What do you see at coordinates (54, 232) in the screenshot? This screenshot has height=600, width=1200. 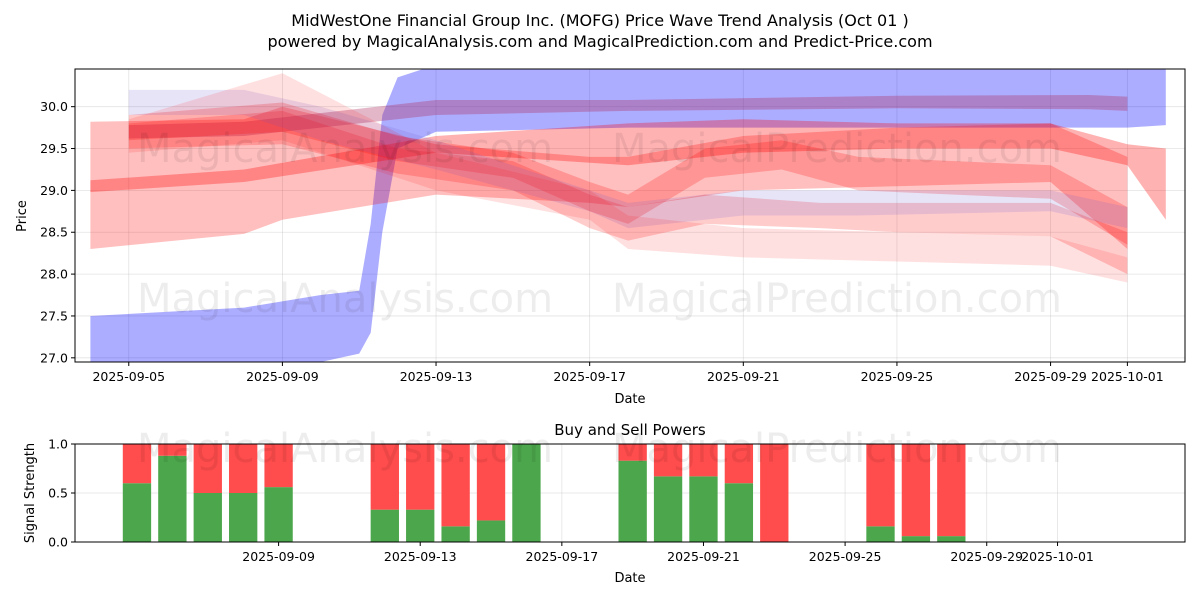 I see `price-y-tick-label: 28.5` at bounding box center [54, 232].